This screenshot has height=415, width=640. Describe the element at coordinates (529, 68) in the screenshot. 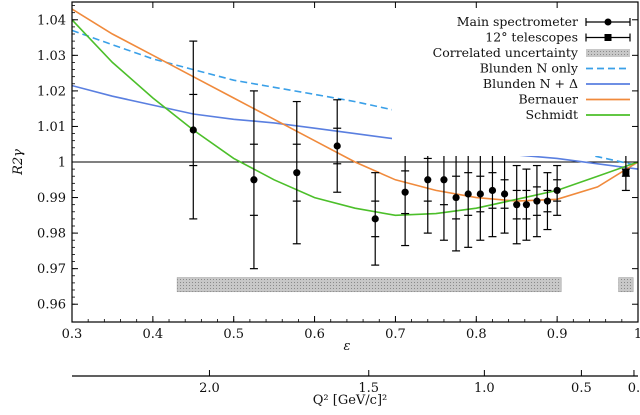

I see `legend-label: Blunden N only` at that location.